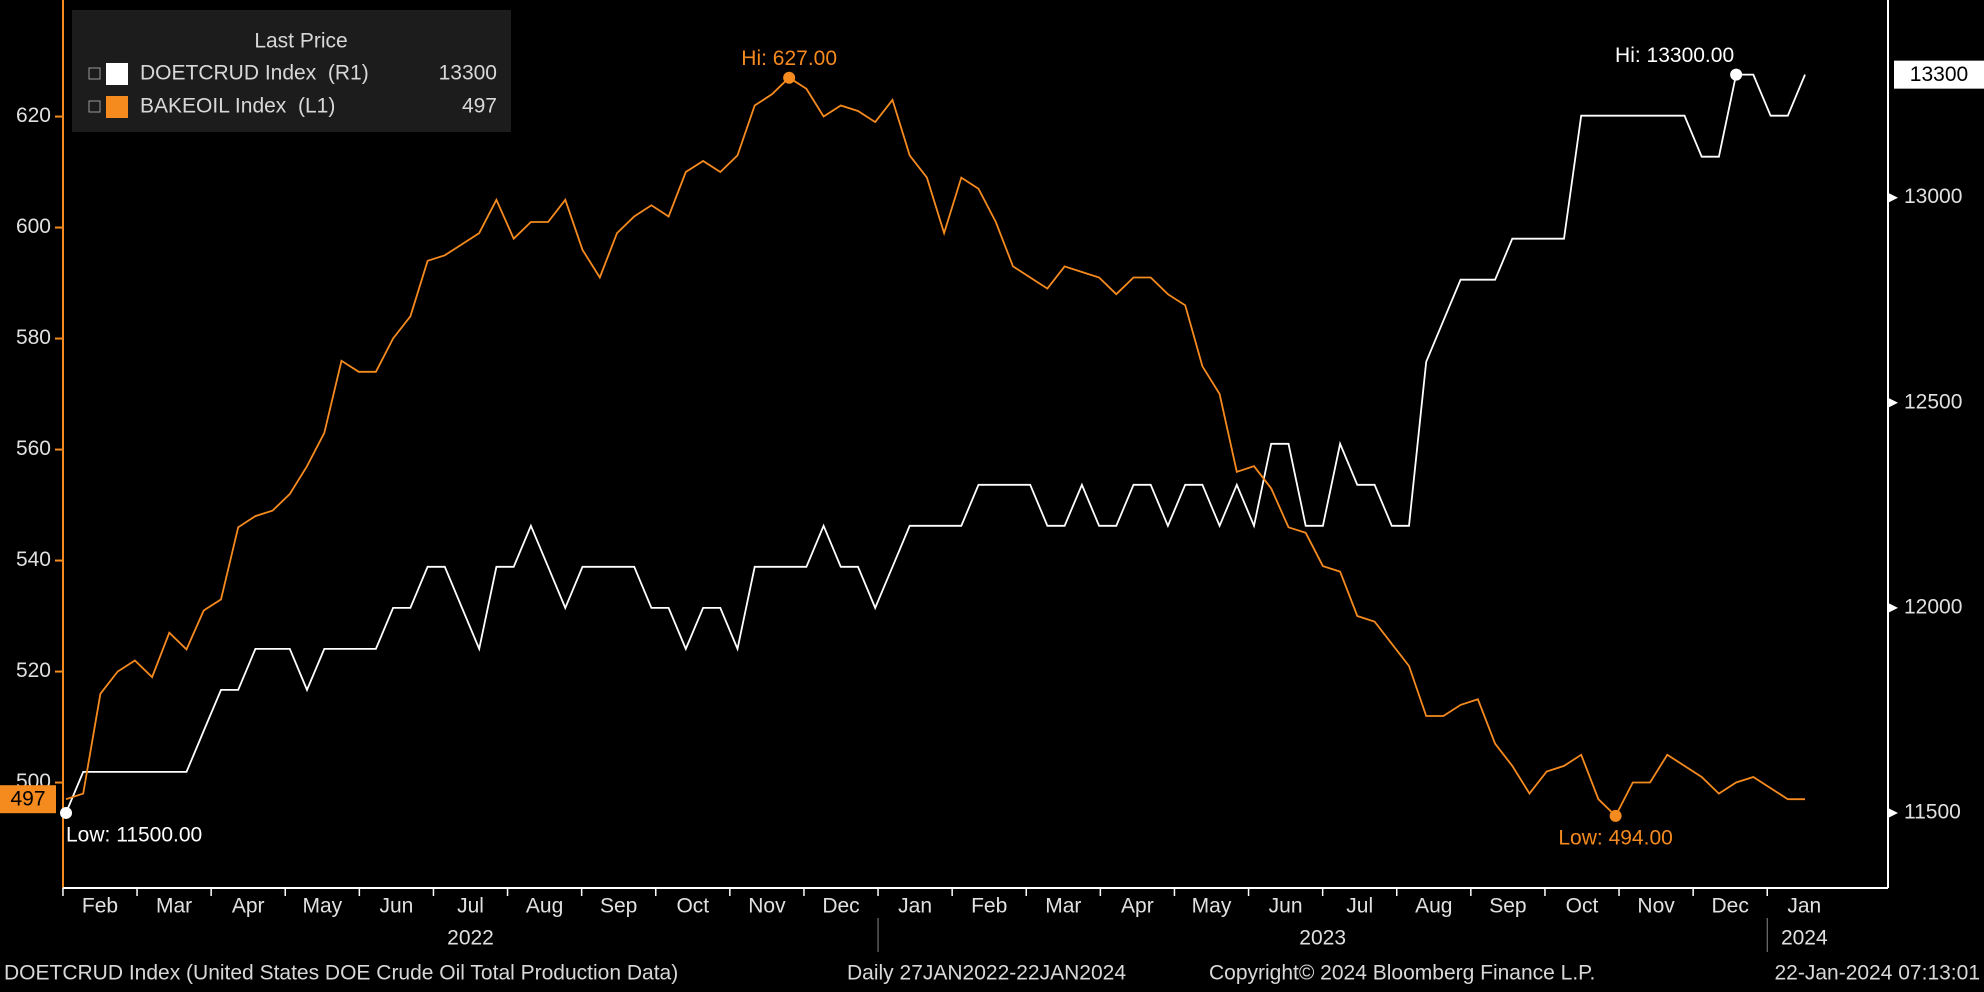  What do you see at coordinates (33, 448) in the screenshot?
I see `y-tick-label: 560` at bounding box center [33, 448].